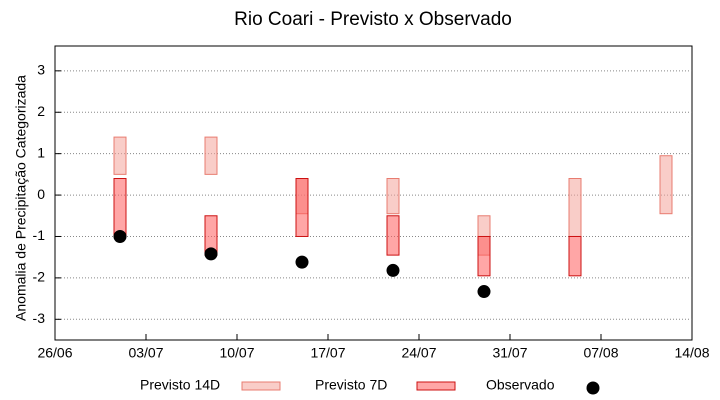 Image resolution: width=720 pixels, height=400 pixels. Describe the element at coordinates (41, 111) in the screenshot. I see `y-tick-label: 2` at that location.